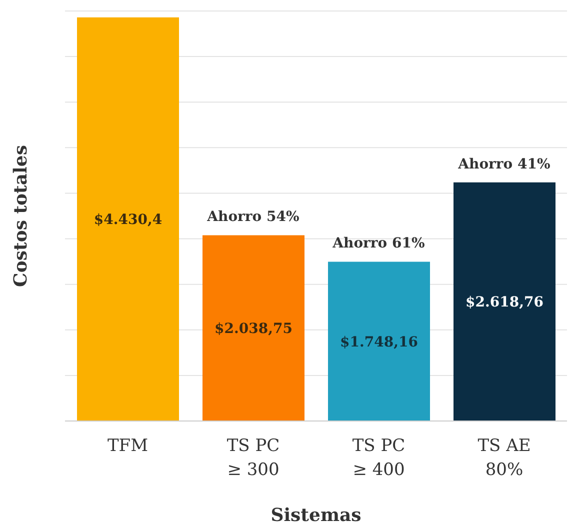  Describe the element at coordinates (504, 458) in the screenshot. I see `x-tick-label: TS AE 80%` at that location.